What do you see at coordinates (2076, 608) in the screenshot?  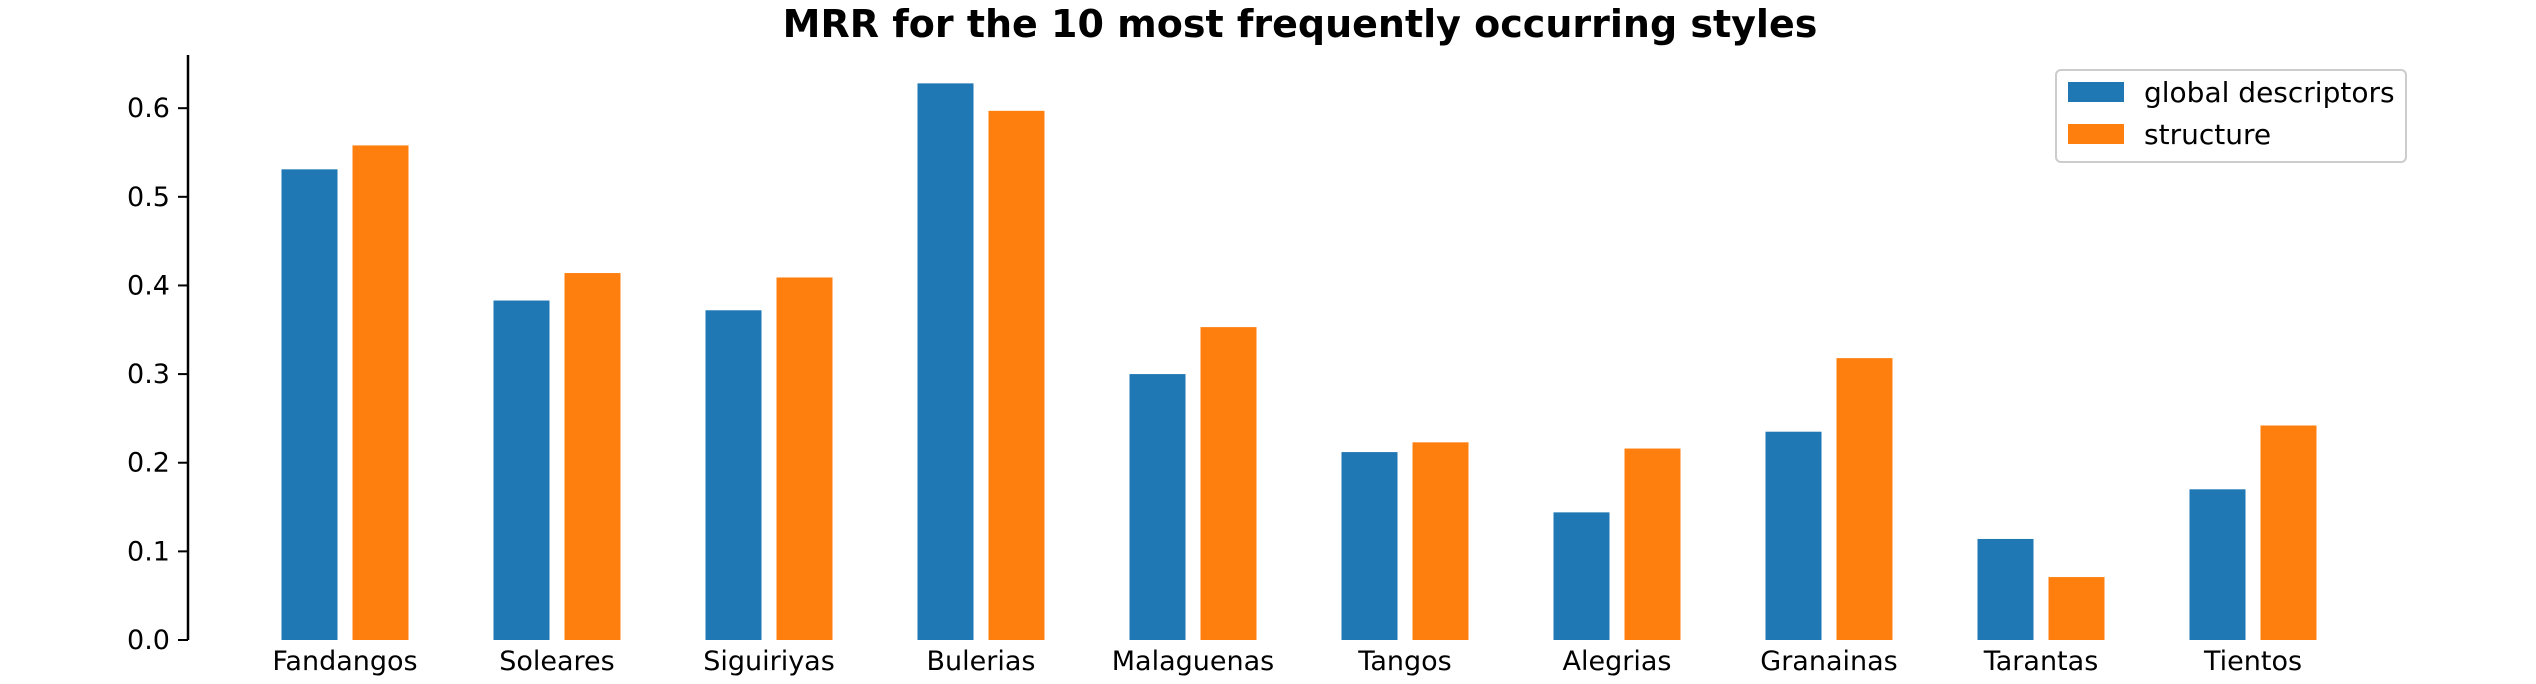 I see `bar-structure-tarantas` at bounding box center [2076, 608].